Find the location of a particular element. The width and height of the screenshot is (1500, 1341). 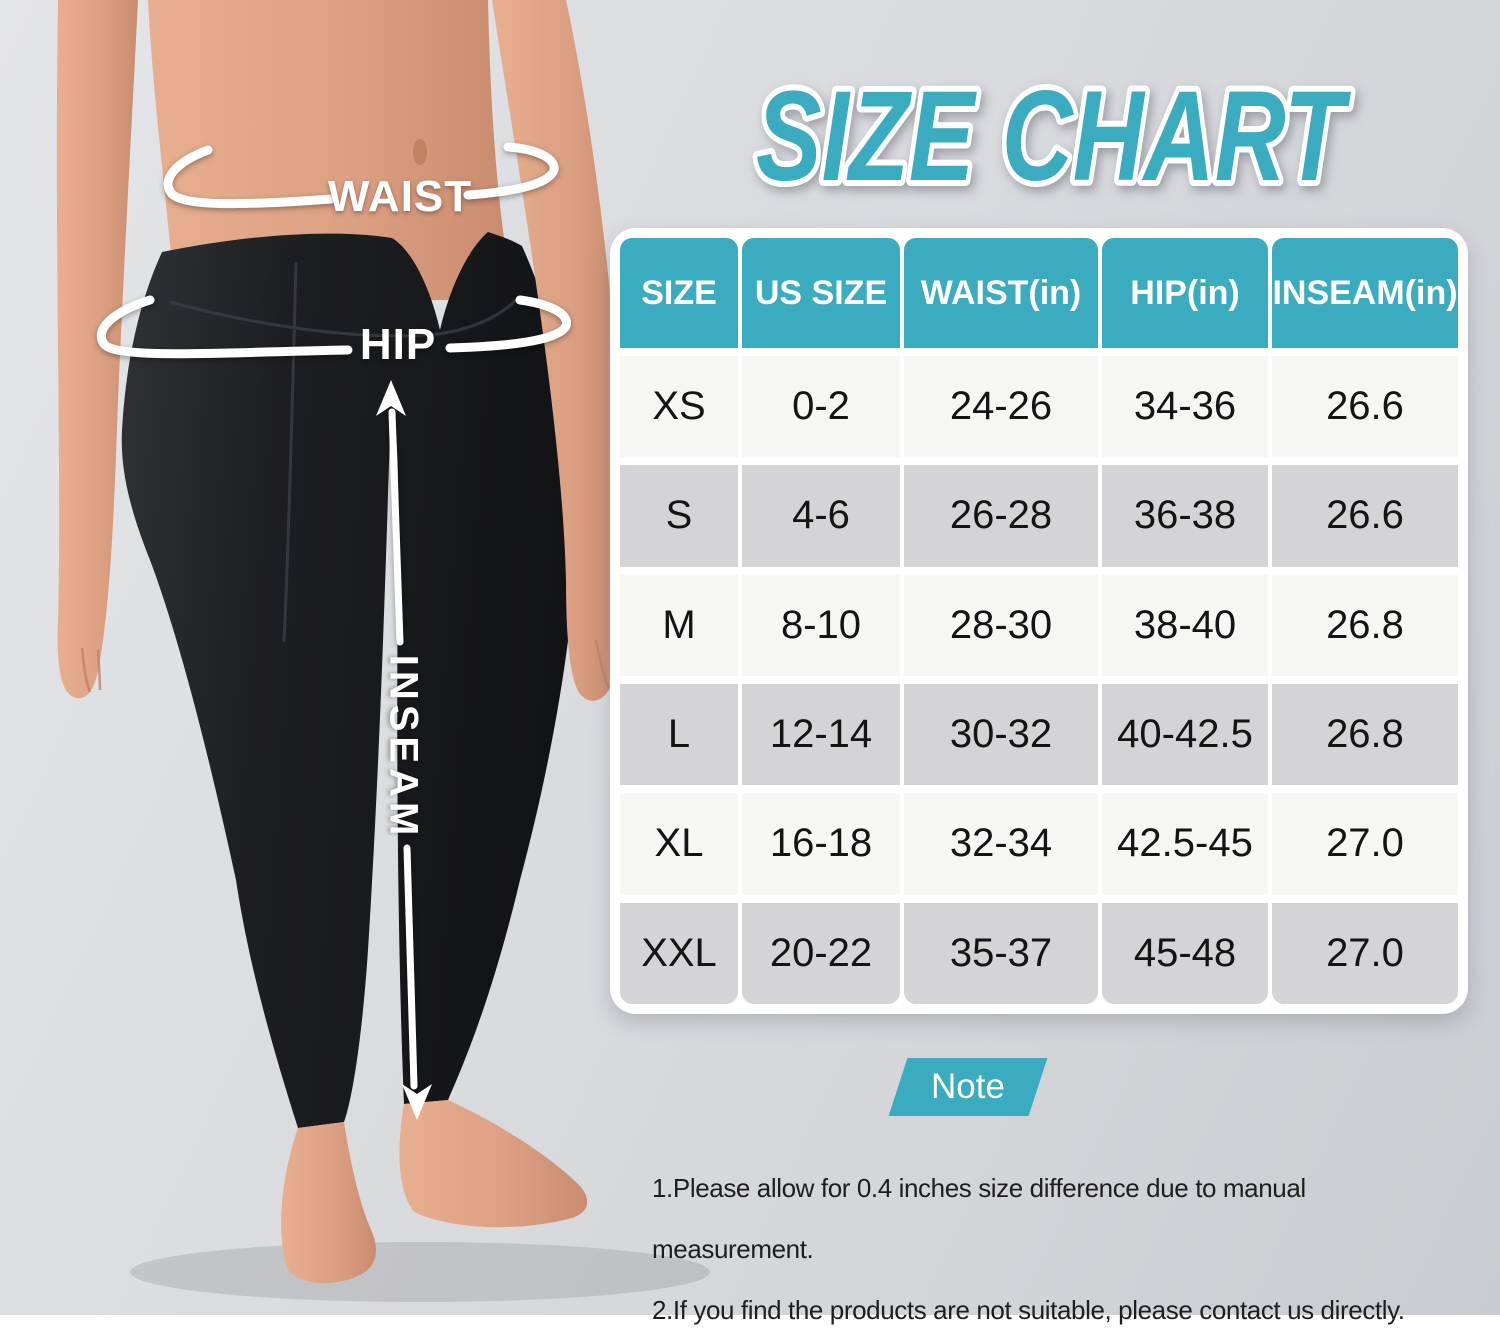

page-title: SIZE CHART is located at coordinates (1054, 136).